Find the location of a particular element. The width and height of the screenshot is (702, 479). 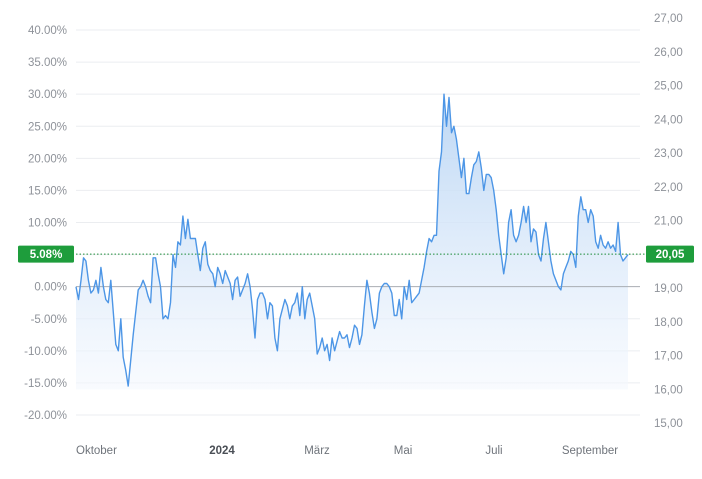

right-tick-label: 17,00 is located at coordinates (668, 357).